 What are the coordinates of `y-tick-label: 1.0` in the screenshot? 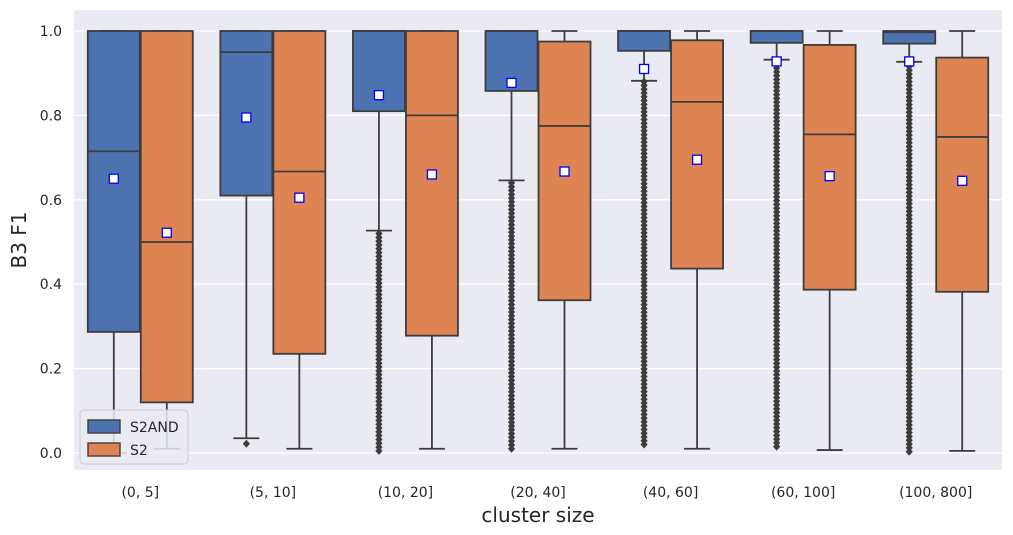 It's located at (51, 32).